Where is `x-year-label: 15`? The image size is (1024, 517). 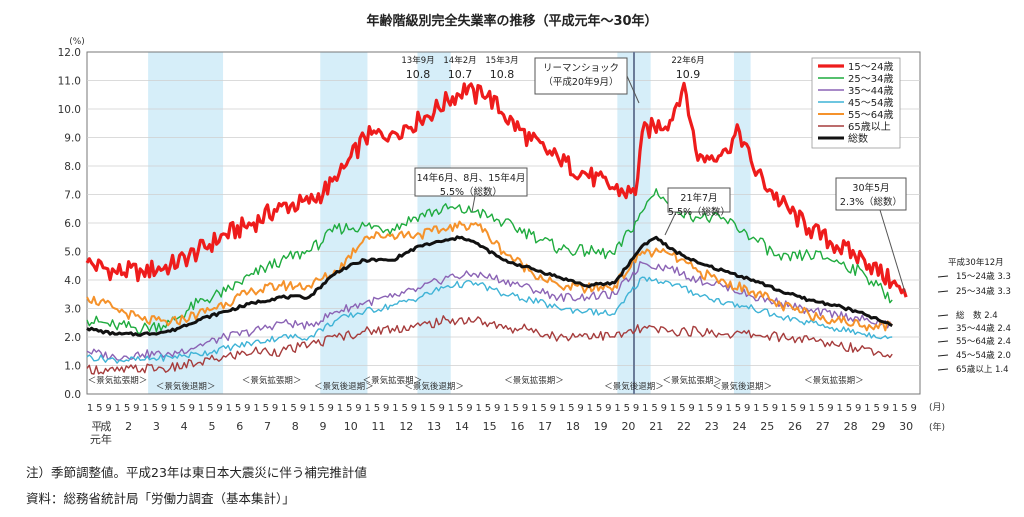
x-year-label: 15 is located at coordinates (490, 426).